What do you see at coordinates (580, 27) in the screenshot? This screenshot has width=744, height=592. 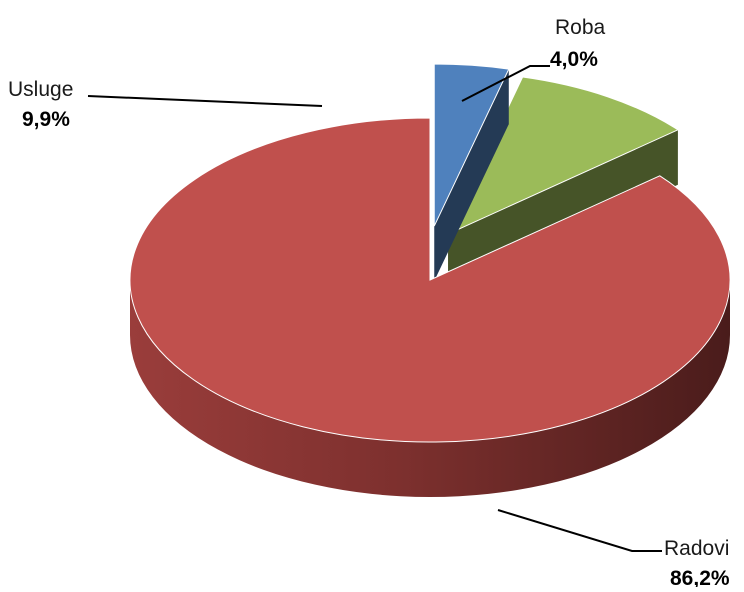 I see `slice-label-roba: Roba` at bounding box center [580, 27].